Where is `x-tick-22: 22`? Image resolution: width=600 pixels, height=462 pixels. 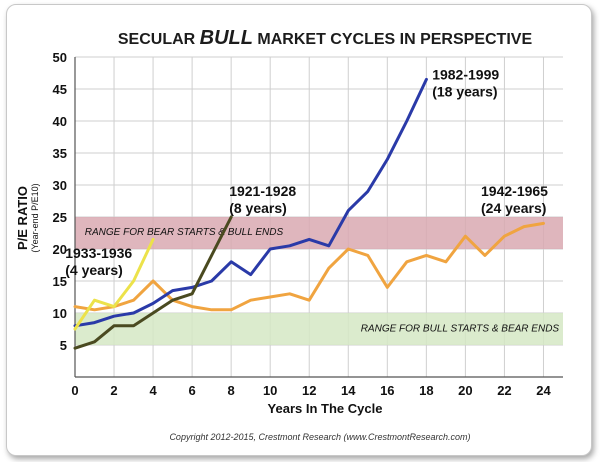
x-tick-22: 22 is located at coordinates (504, 390).